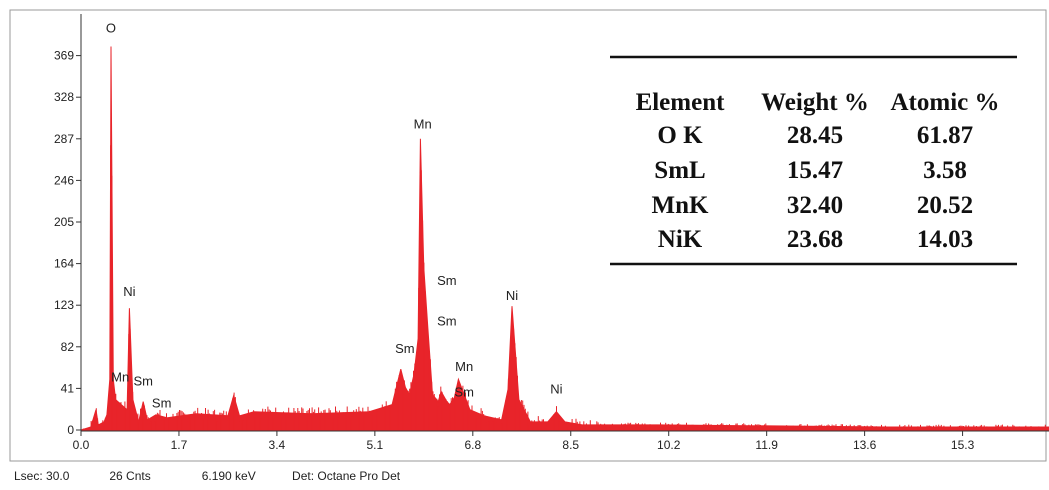  What do you see at coordinates (815, 102) in the screenshot?
I see `table-header: Weight %` at bounding box center [815, 102].